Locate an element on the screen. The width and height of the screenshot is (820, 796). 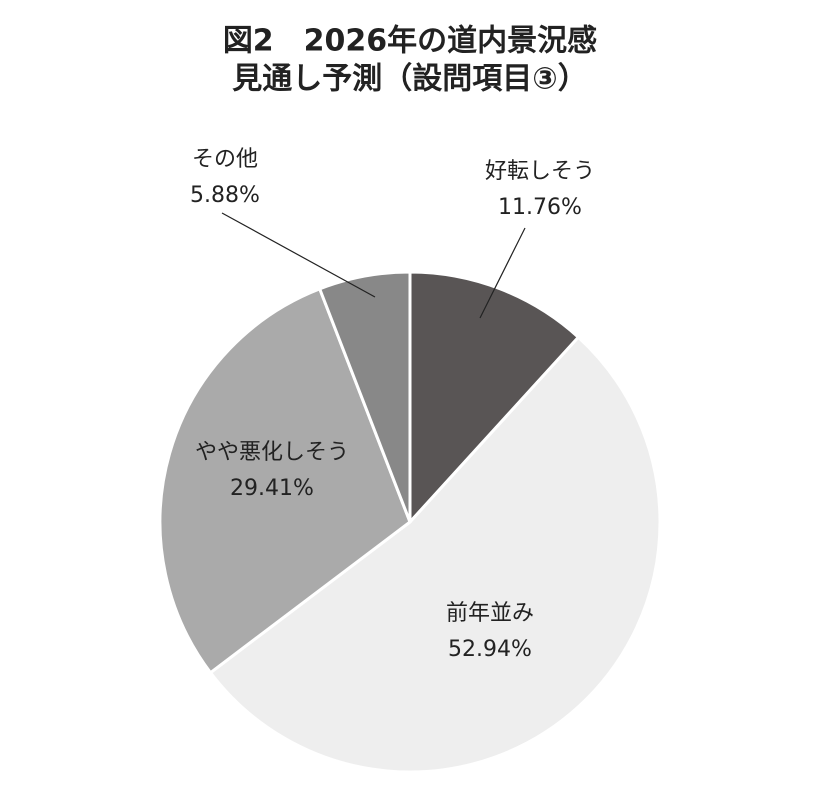
value-label: 52.94% is located at coordinates (490, 649).